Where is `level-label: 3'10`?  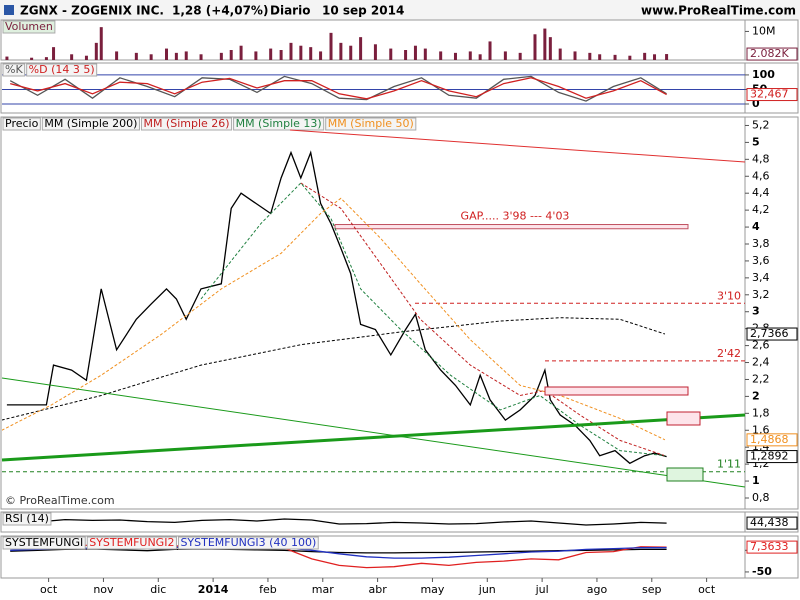 level-label: 3'10 is located at coordinates (729, 295).